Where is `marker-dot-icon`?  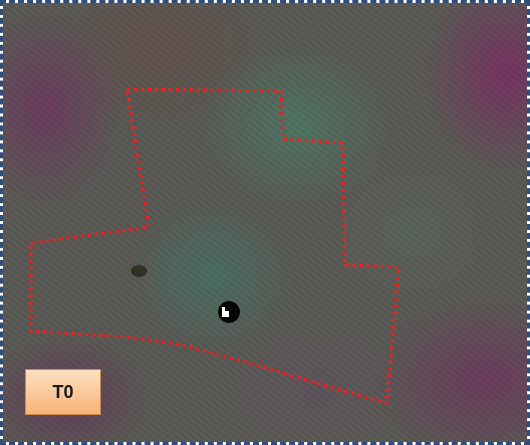
marker-dot-icon is located at coordinates (229, 312).